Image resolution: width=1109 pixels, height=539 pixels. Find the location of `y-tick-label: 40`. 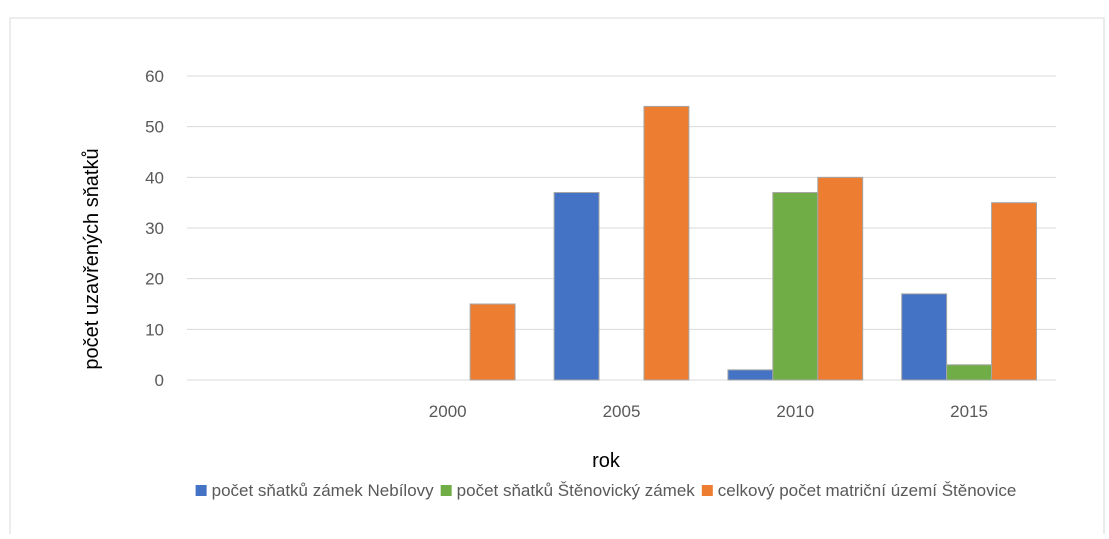

y-tick-label: 40 is located at coordinates (154, 177).